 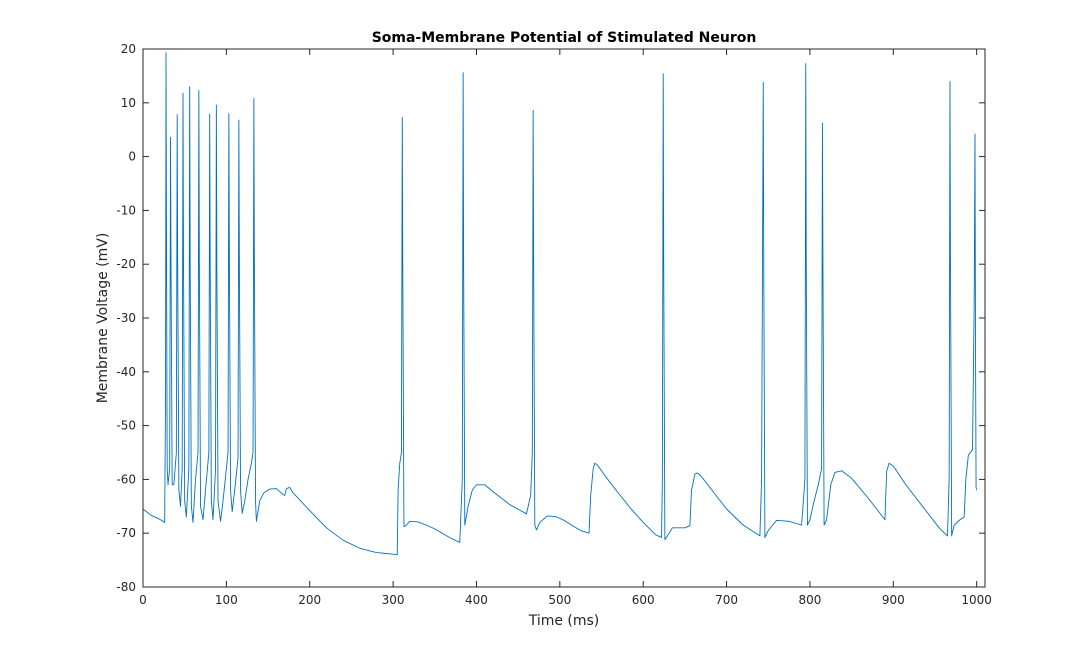 What do you see at coordinates (126, 533) in the screenshot?
I see `y-tick-label: -70` at bounding box center [126, 533].